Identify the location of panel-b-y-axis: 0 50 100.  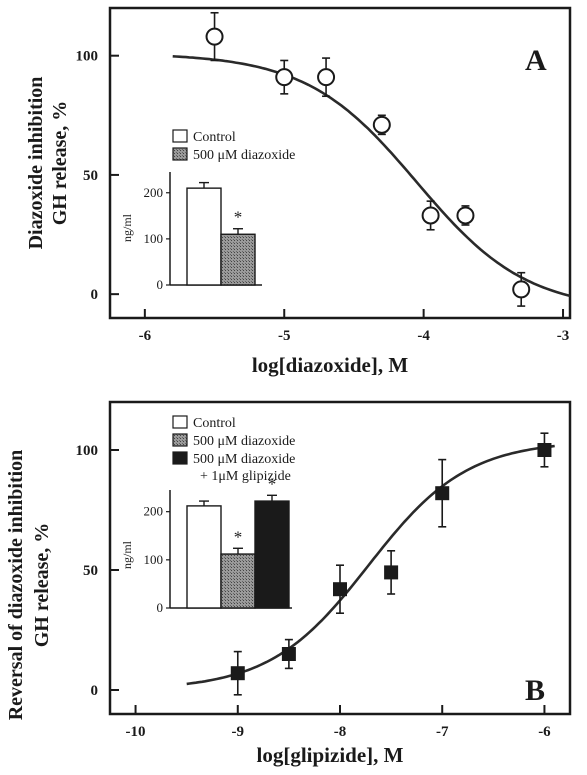
(97, 571).